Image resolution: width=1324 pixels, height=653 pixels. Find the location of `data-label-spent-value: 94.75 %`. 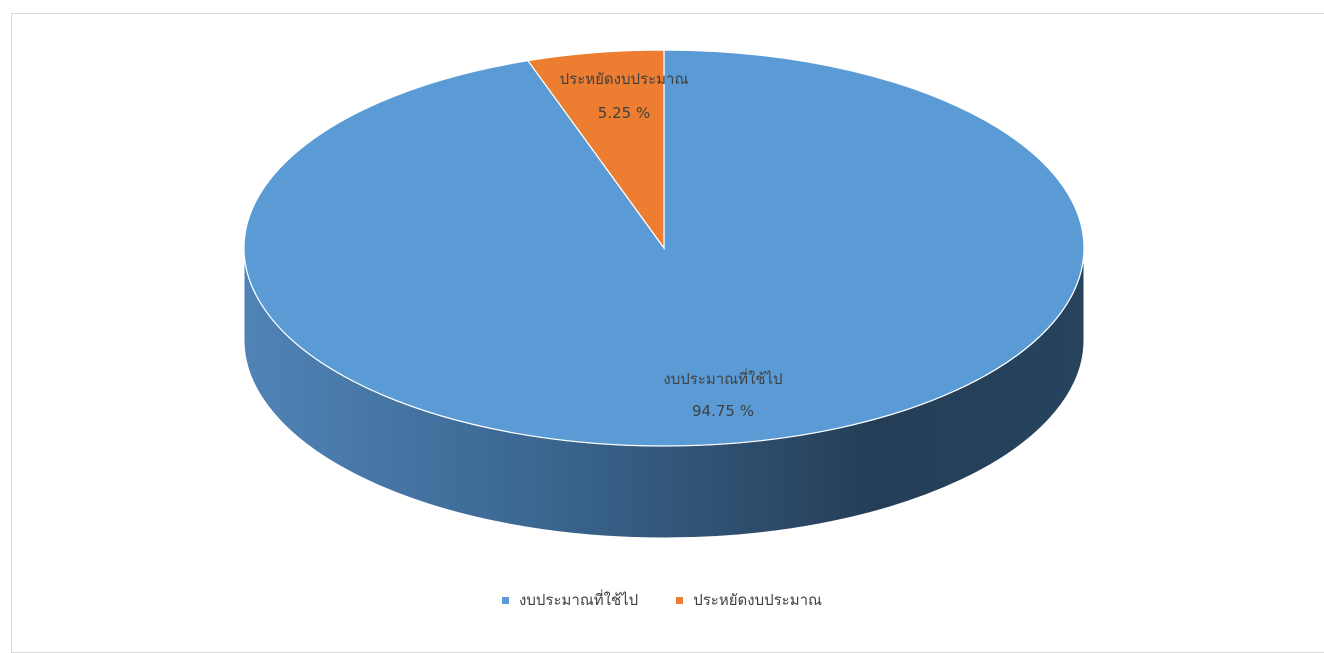

data-label-spent-value: 94.75 % is located at coordinates (723, 411).